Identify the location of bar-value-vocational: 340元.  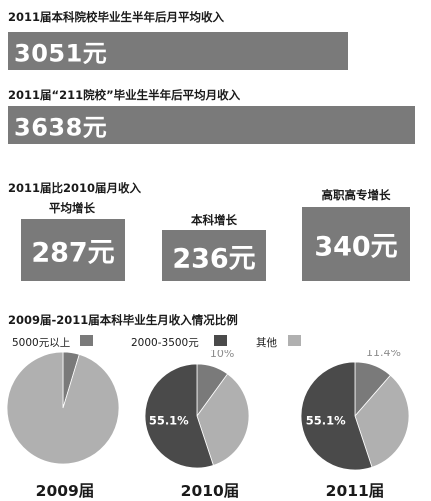
(356, 247).